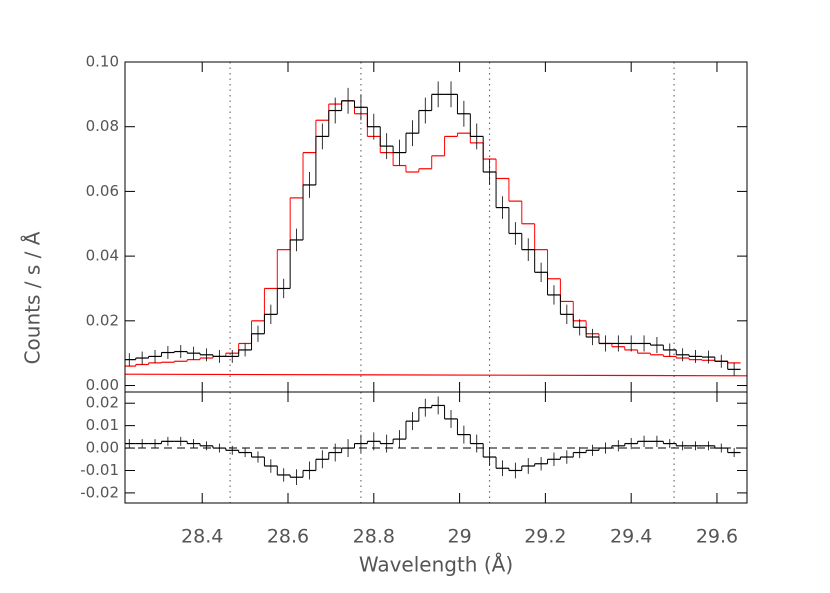 The width and height of the screenshot is (830, 593). I want to click on y-tick-label: 0.08, so click(102, 126).